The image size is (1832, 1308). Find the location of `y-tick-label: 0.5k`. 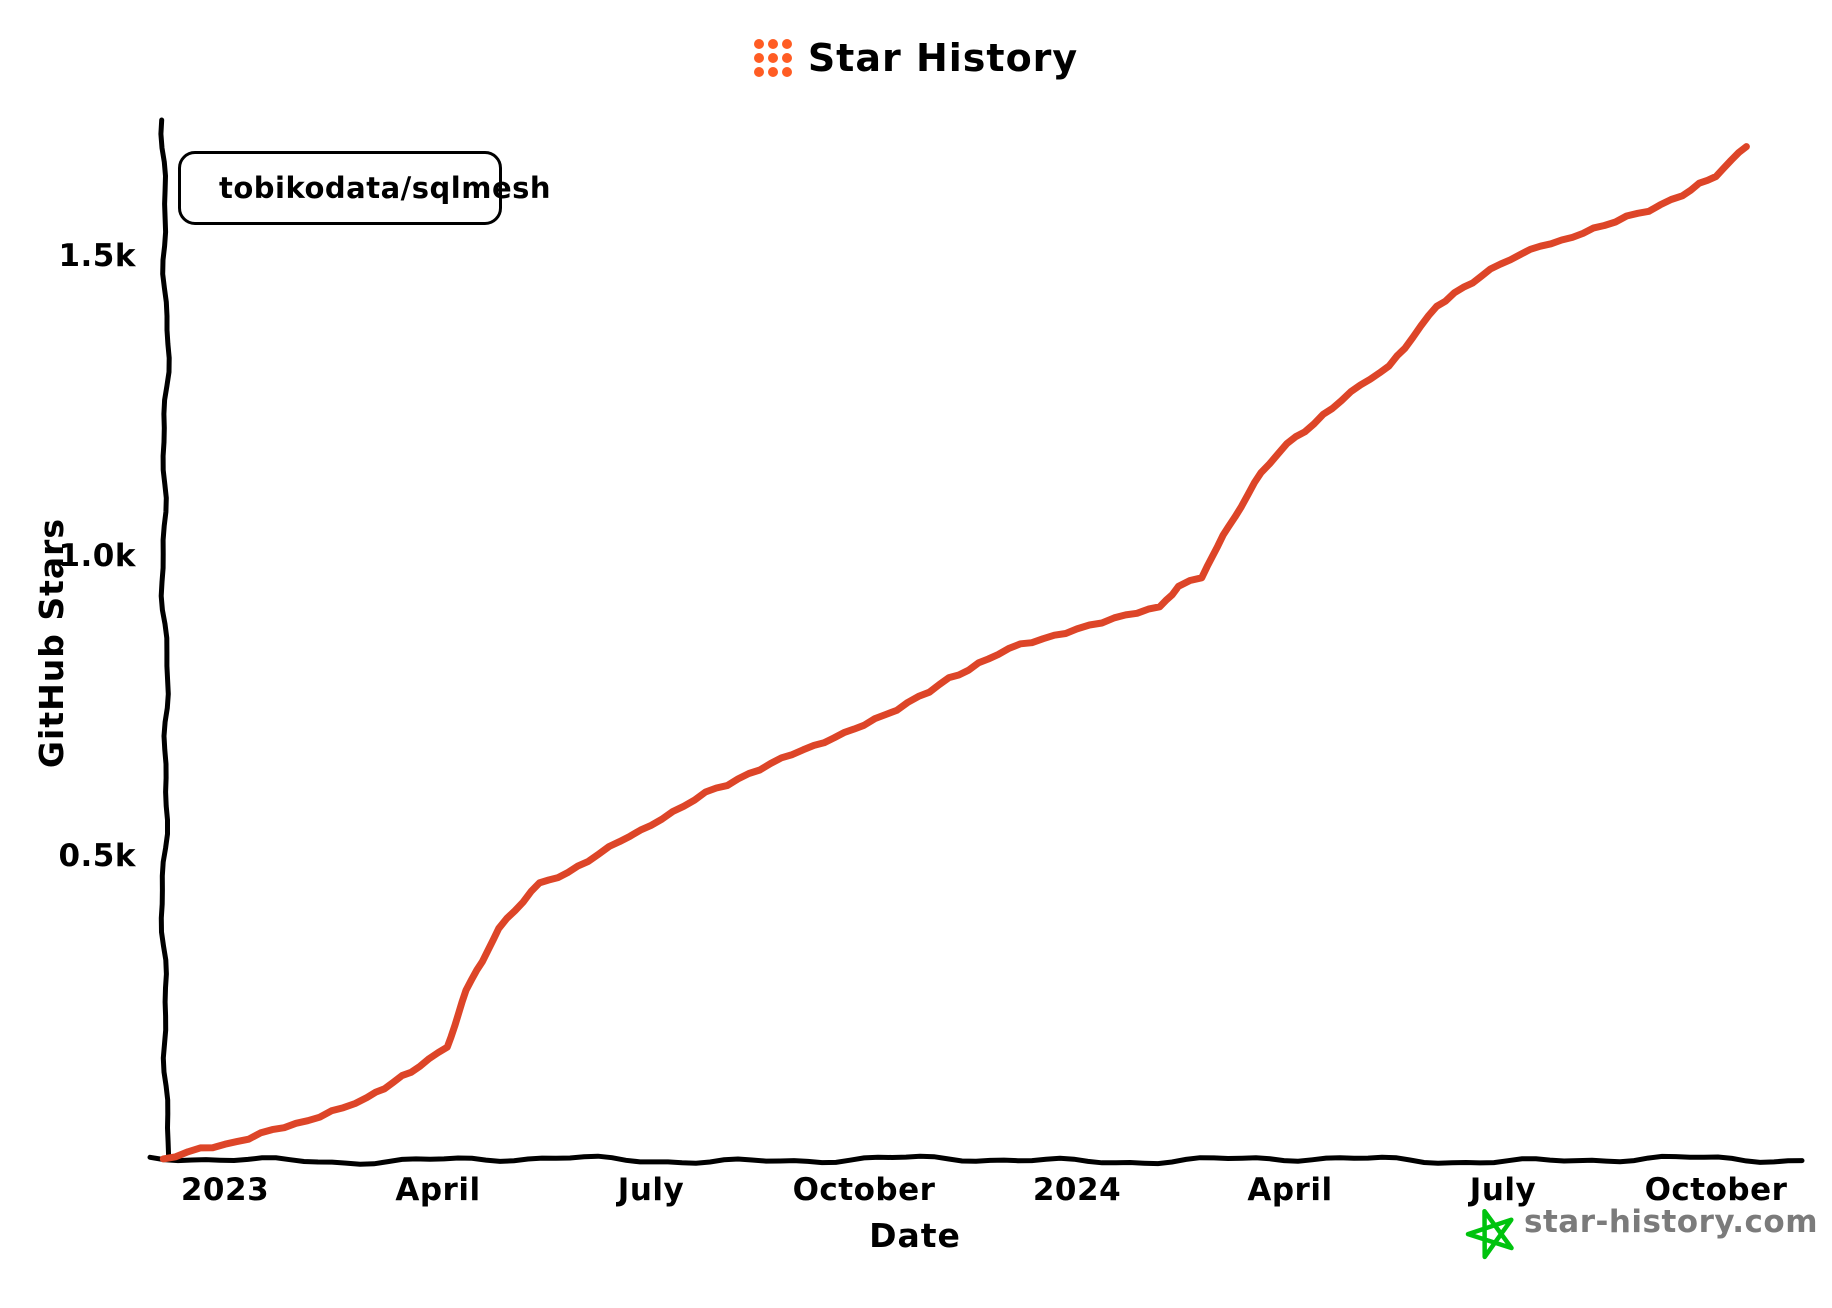

y-tick-label: 0.5k is located at coordinates (97, 856).